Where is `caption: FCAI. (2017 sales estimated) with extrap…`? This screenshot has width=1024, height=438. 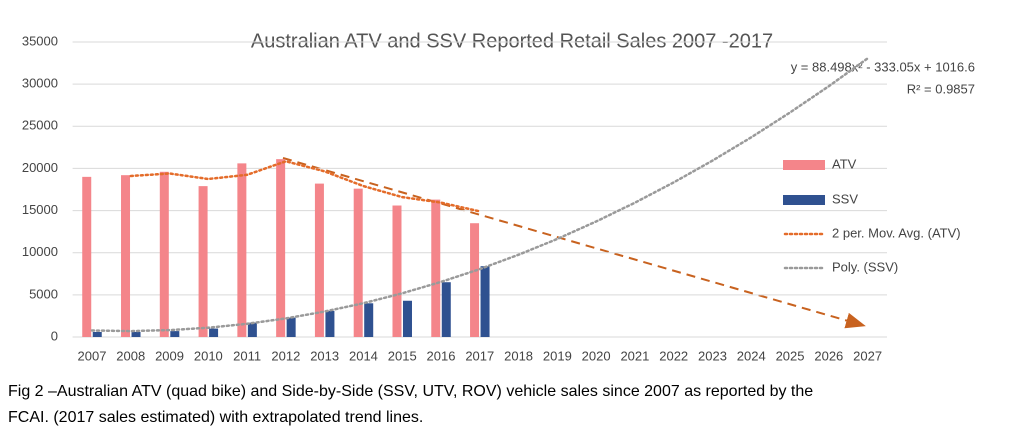
caption: FCAI. (2017 sales estimated) with extrap… is located at coordinates (215, 417).